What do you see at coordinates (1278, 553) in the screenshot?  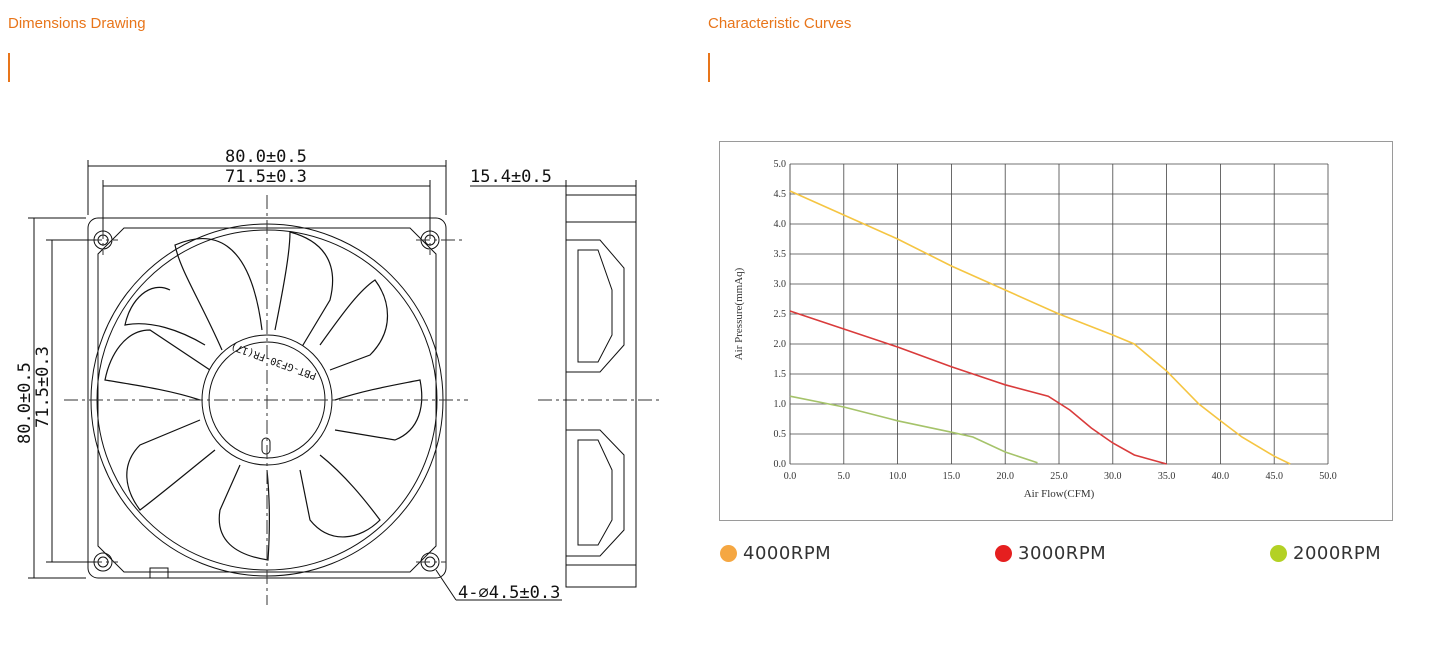 I see `legend-dot-2000rpm` at bounding box center [1278, 553].